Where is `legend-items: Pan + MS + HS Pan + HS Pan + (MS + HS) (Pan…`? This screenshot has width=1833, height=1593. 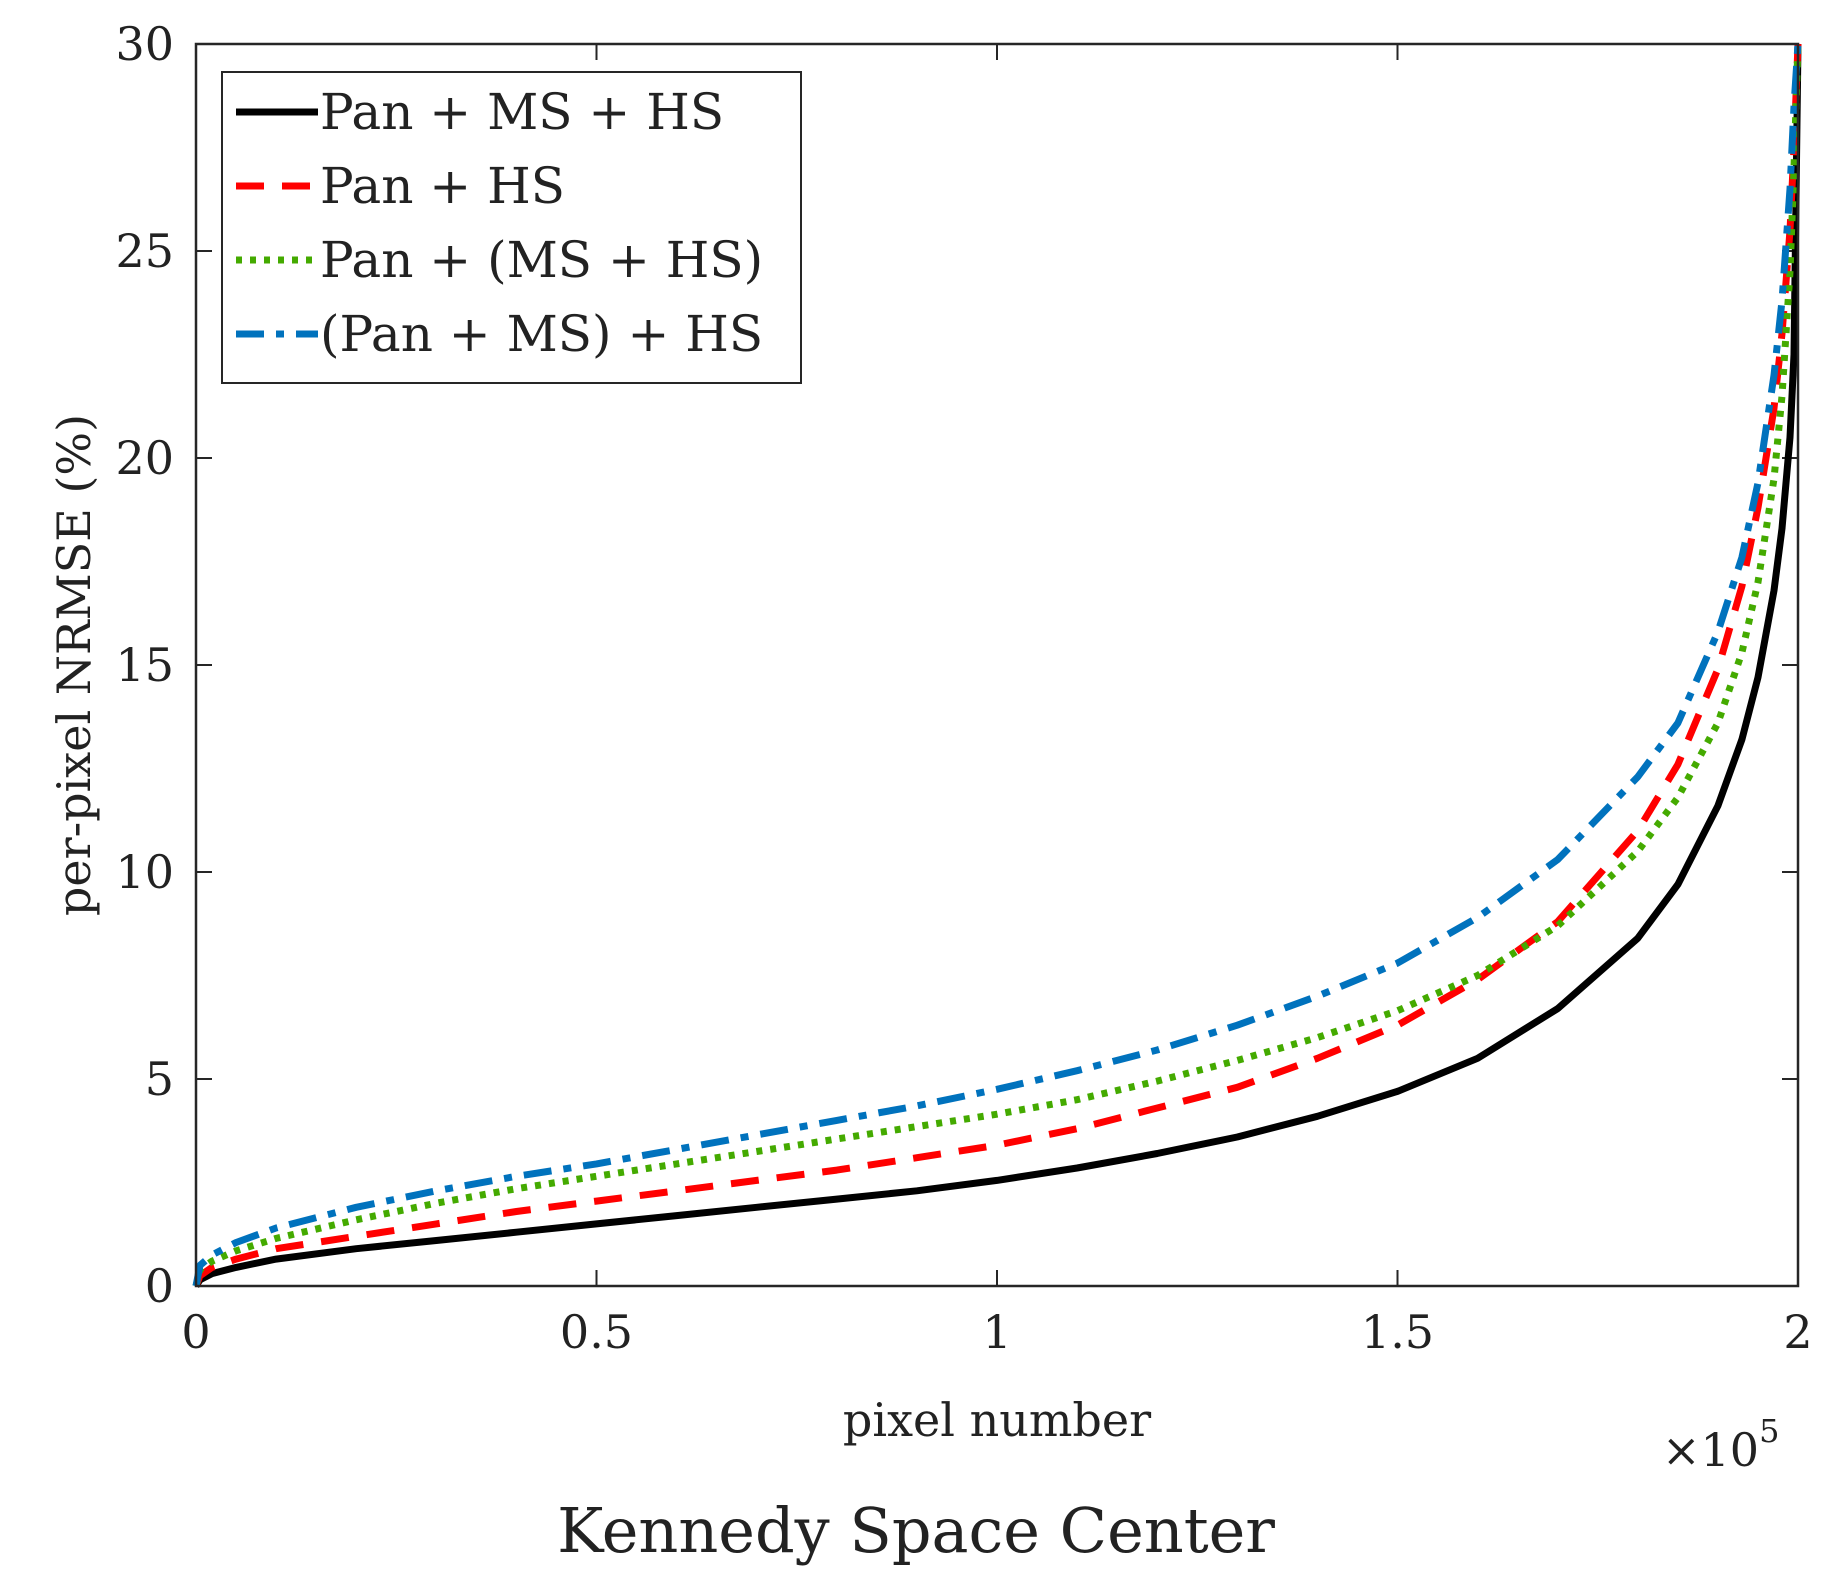 legend-items: Pan + MS + HS Pan + HS Pan + (MS + HS) (Pan… is located at coordinates (499, 223).